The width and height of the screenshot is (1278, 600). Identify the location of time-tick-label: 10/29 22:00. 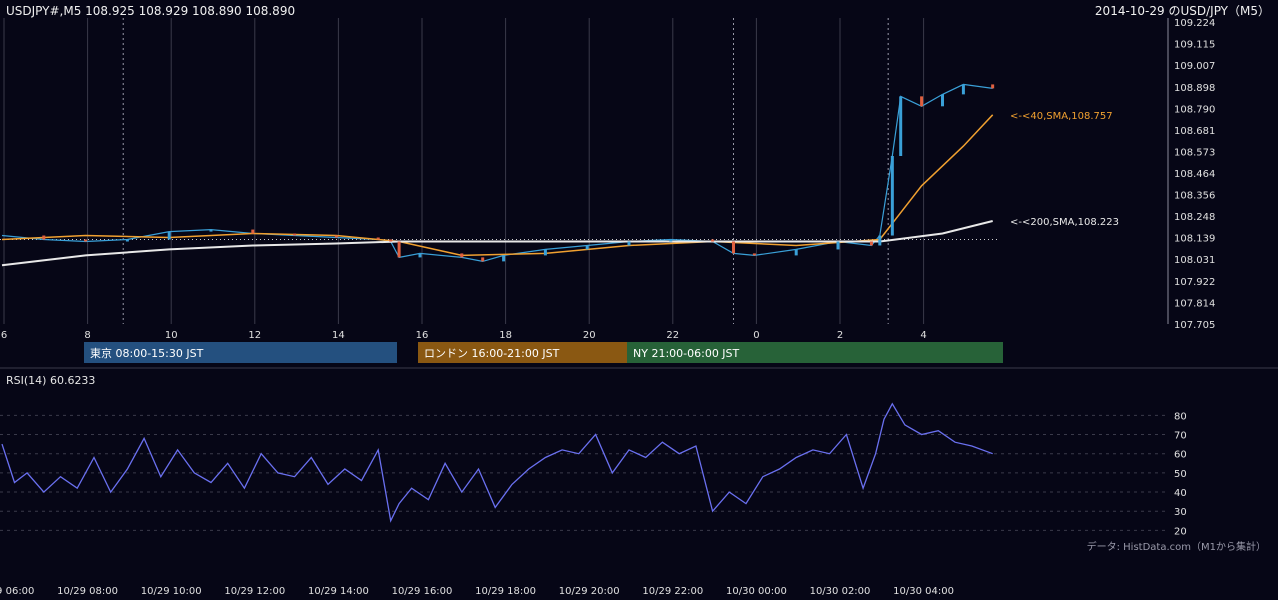
(672, 591).